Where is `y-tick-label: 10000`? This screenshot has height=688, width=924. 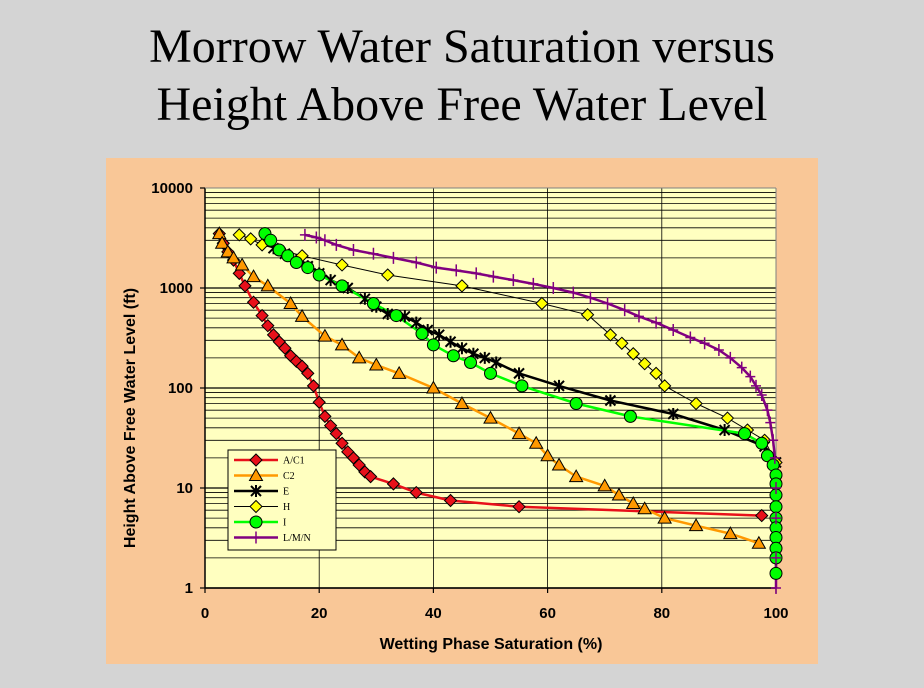 y-tick-label: 10000 is located at coordinates (172, 188).